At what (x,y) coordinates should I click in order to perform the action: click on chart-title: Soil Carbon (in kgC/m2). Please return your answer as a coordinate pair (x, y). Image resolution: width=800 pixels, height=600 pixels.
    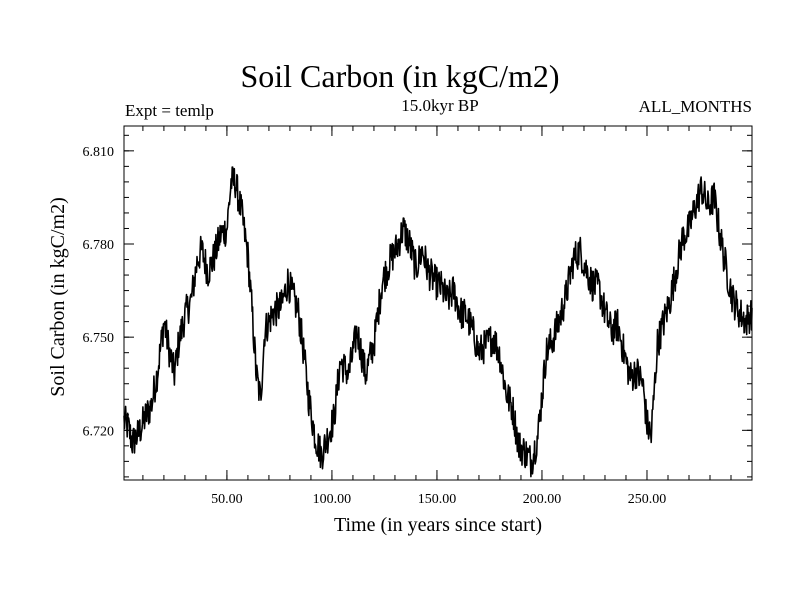
    Looking at the image, I should click on (400, 76).